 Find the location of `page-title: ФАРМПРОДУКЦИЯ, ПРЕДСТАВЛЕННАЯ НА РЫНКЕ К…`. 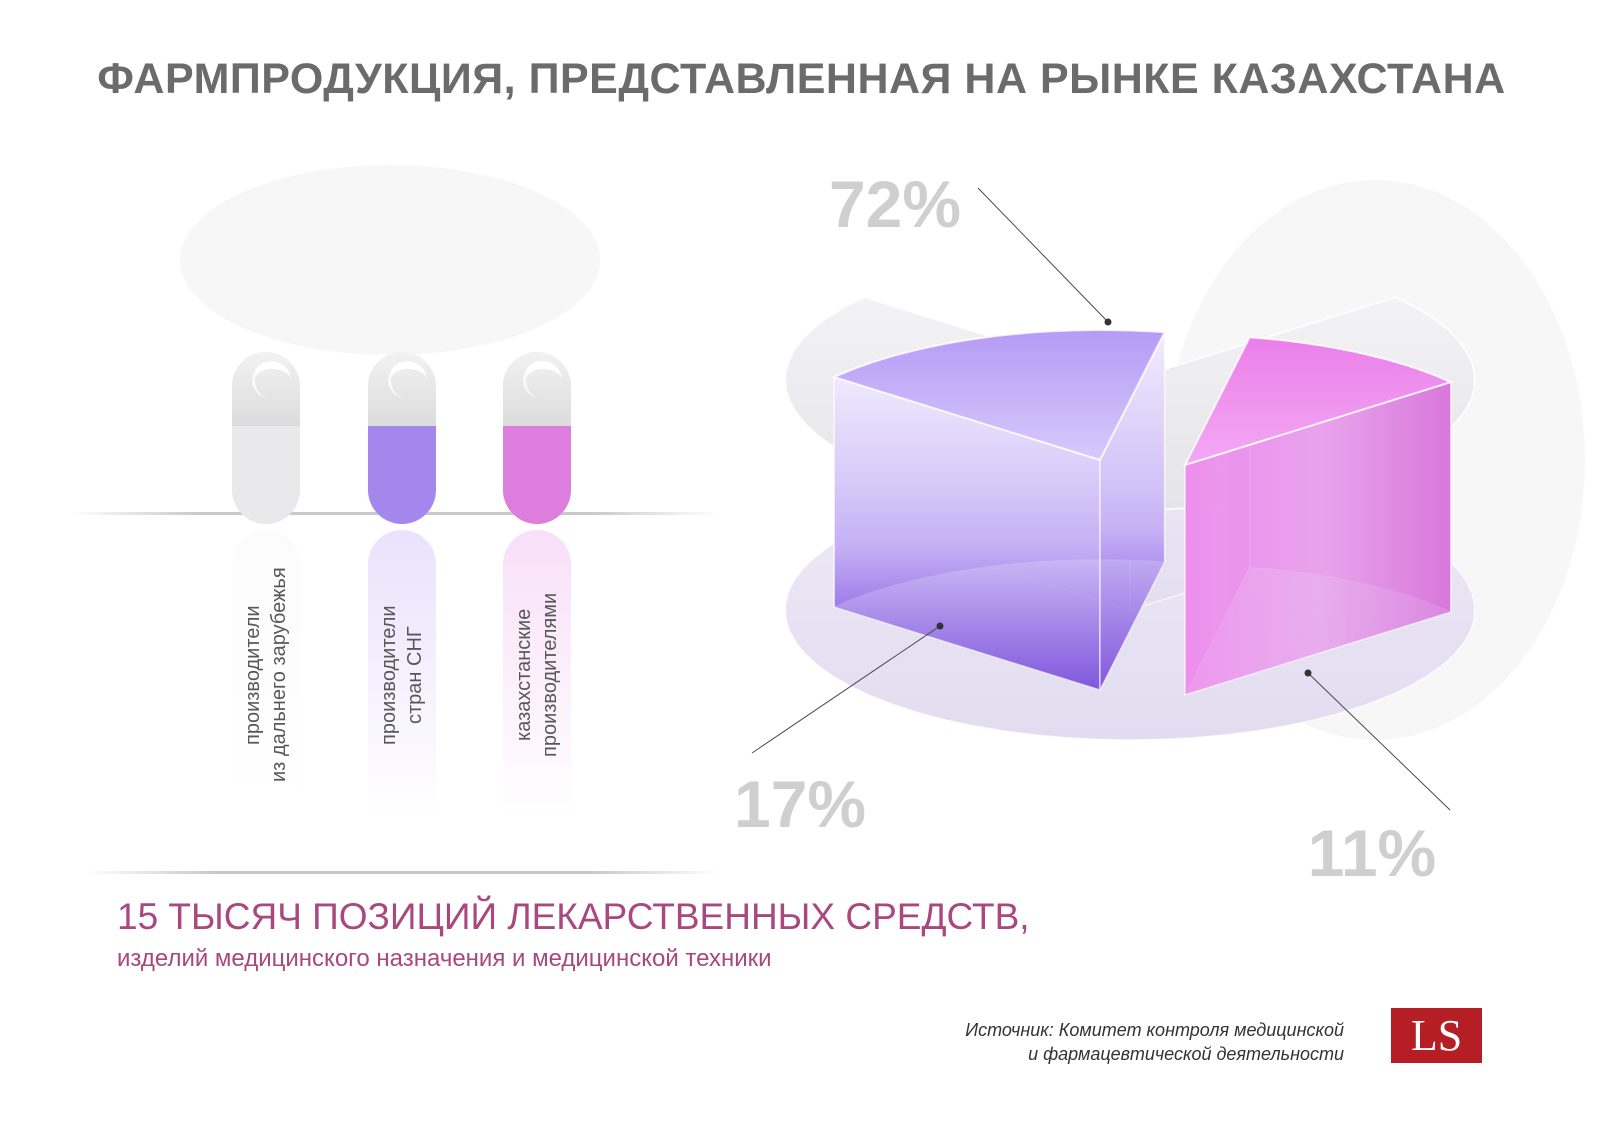

page-title: ФАРМПРОДУКЦИЯ, ПРЕДСТАВЛЕННАЯ НА РЫНКЕ К… is located at coordinates (801, 79).